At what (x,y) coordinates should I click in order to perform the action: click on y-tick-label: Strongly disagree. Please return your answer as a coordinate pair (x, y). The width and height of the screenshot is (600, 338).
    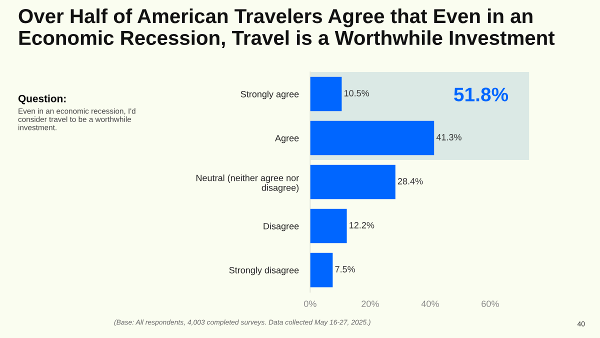
    Looking at the image, I should click on (264, 271).